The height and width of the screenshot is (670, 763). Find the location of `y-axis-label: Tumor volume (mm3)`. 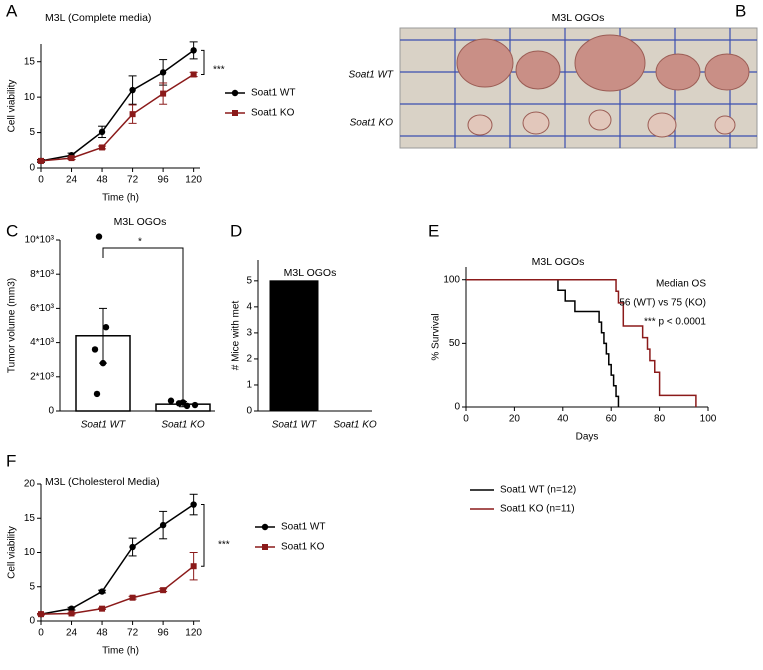

y-axis-label: Tumor volume (mm3) is located at coordinates (12, 325).